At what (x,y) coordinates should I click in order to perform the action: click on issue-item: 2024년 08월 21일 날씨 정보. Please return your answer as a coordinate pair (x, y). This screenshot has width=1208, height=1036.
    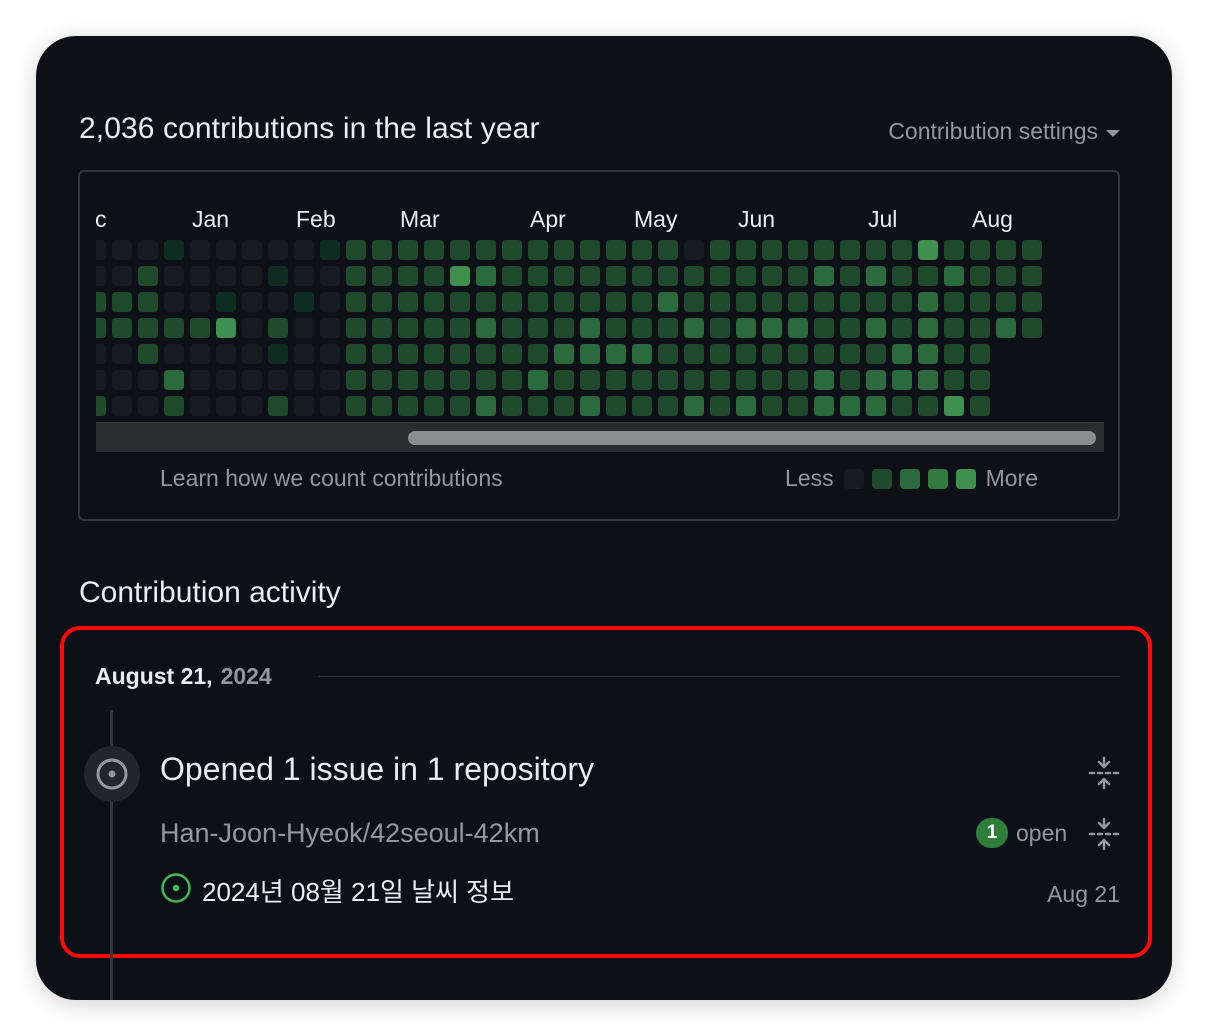
    Looking at the image, I should click on (337, 890).